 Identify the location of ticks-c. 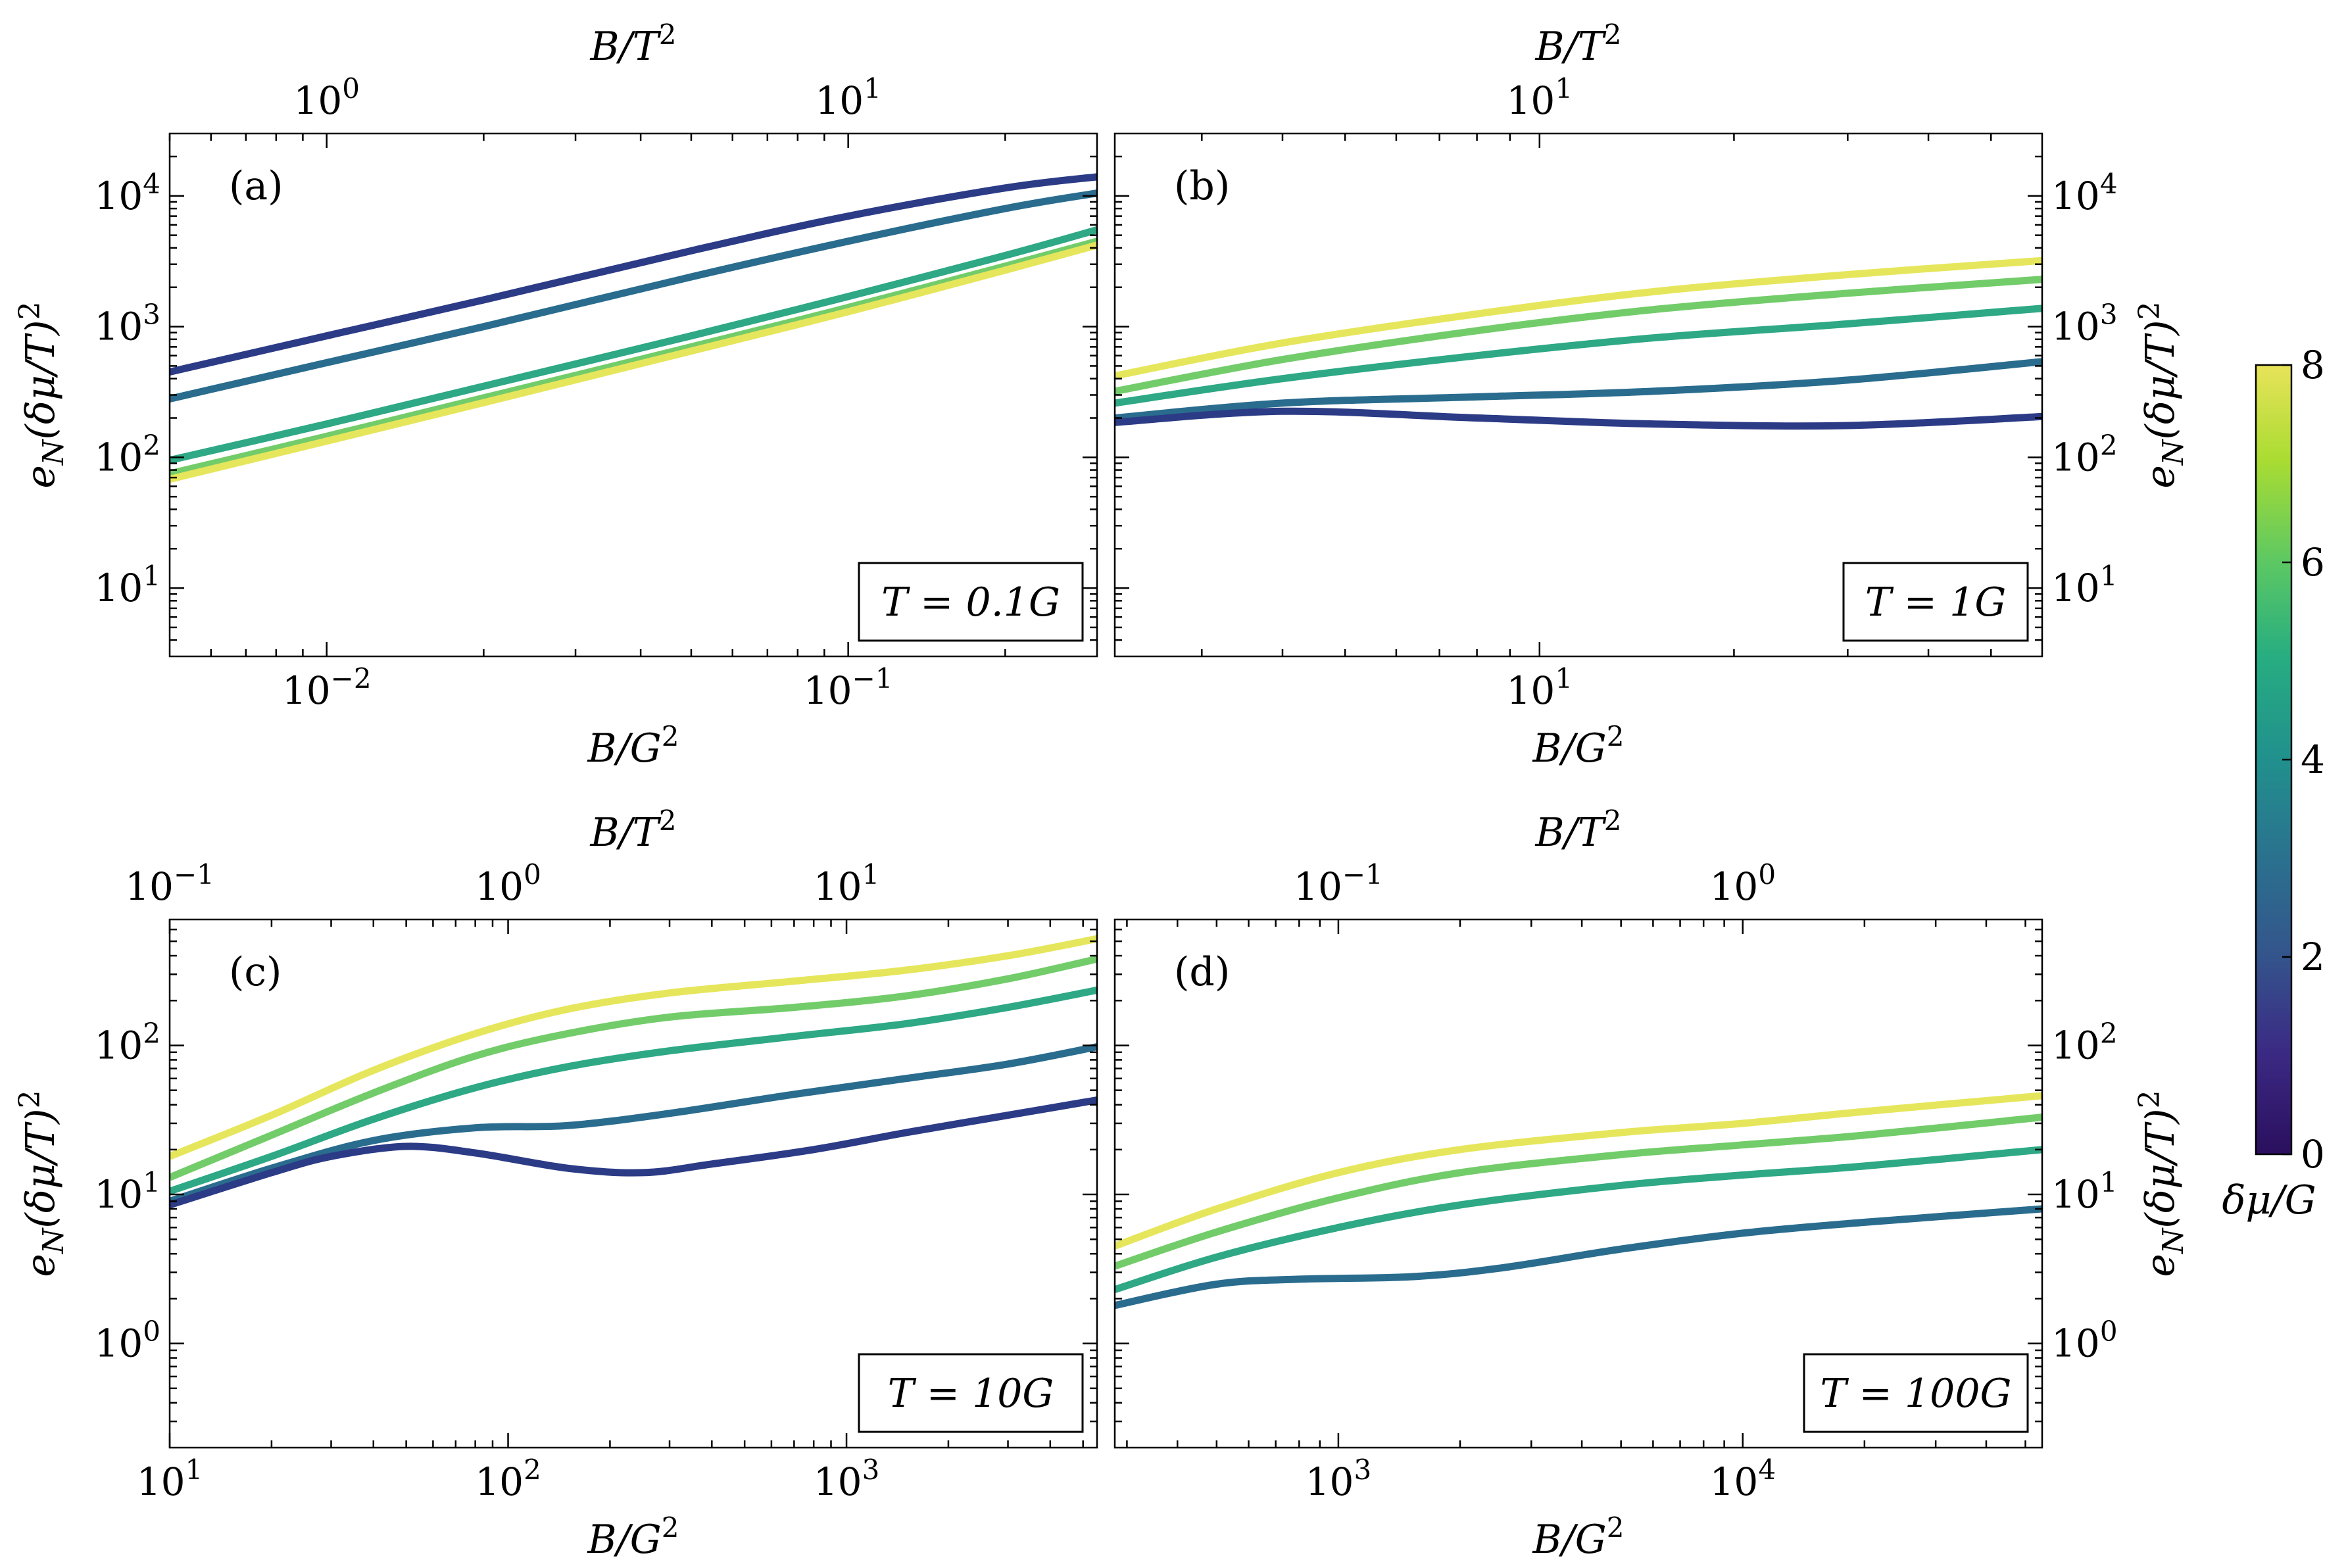
(632, 1184).